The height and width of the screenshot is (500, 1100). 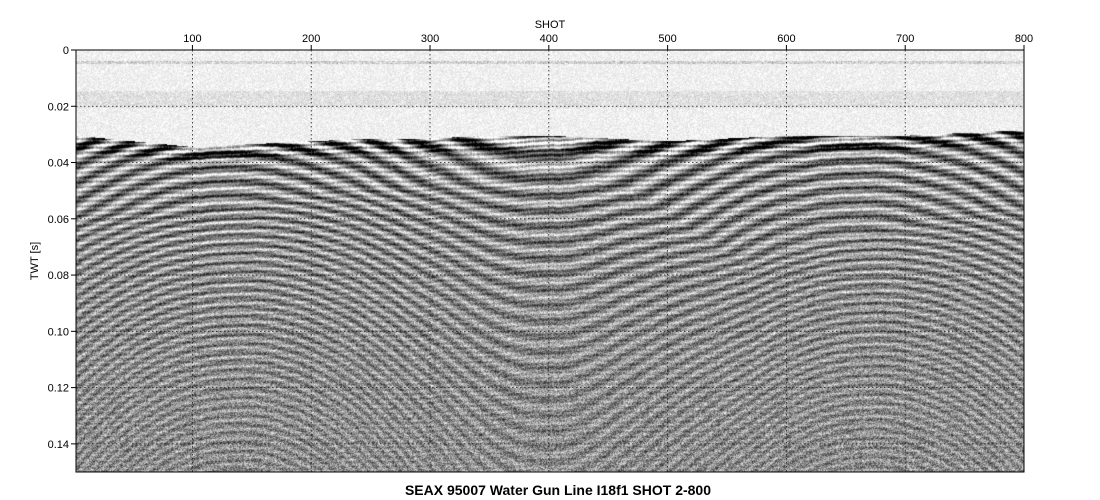 I want to click on y-tick-label: 0.04, so click(x=58, y=164).